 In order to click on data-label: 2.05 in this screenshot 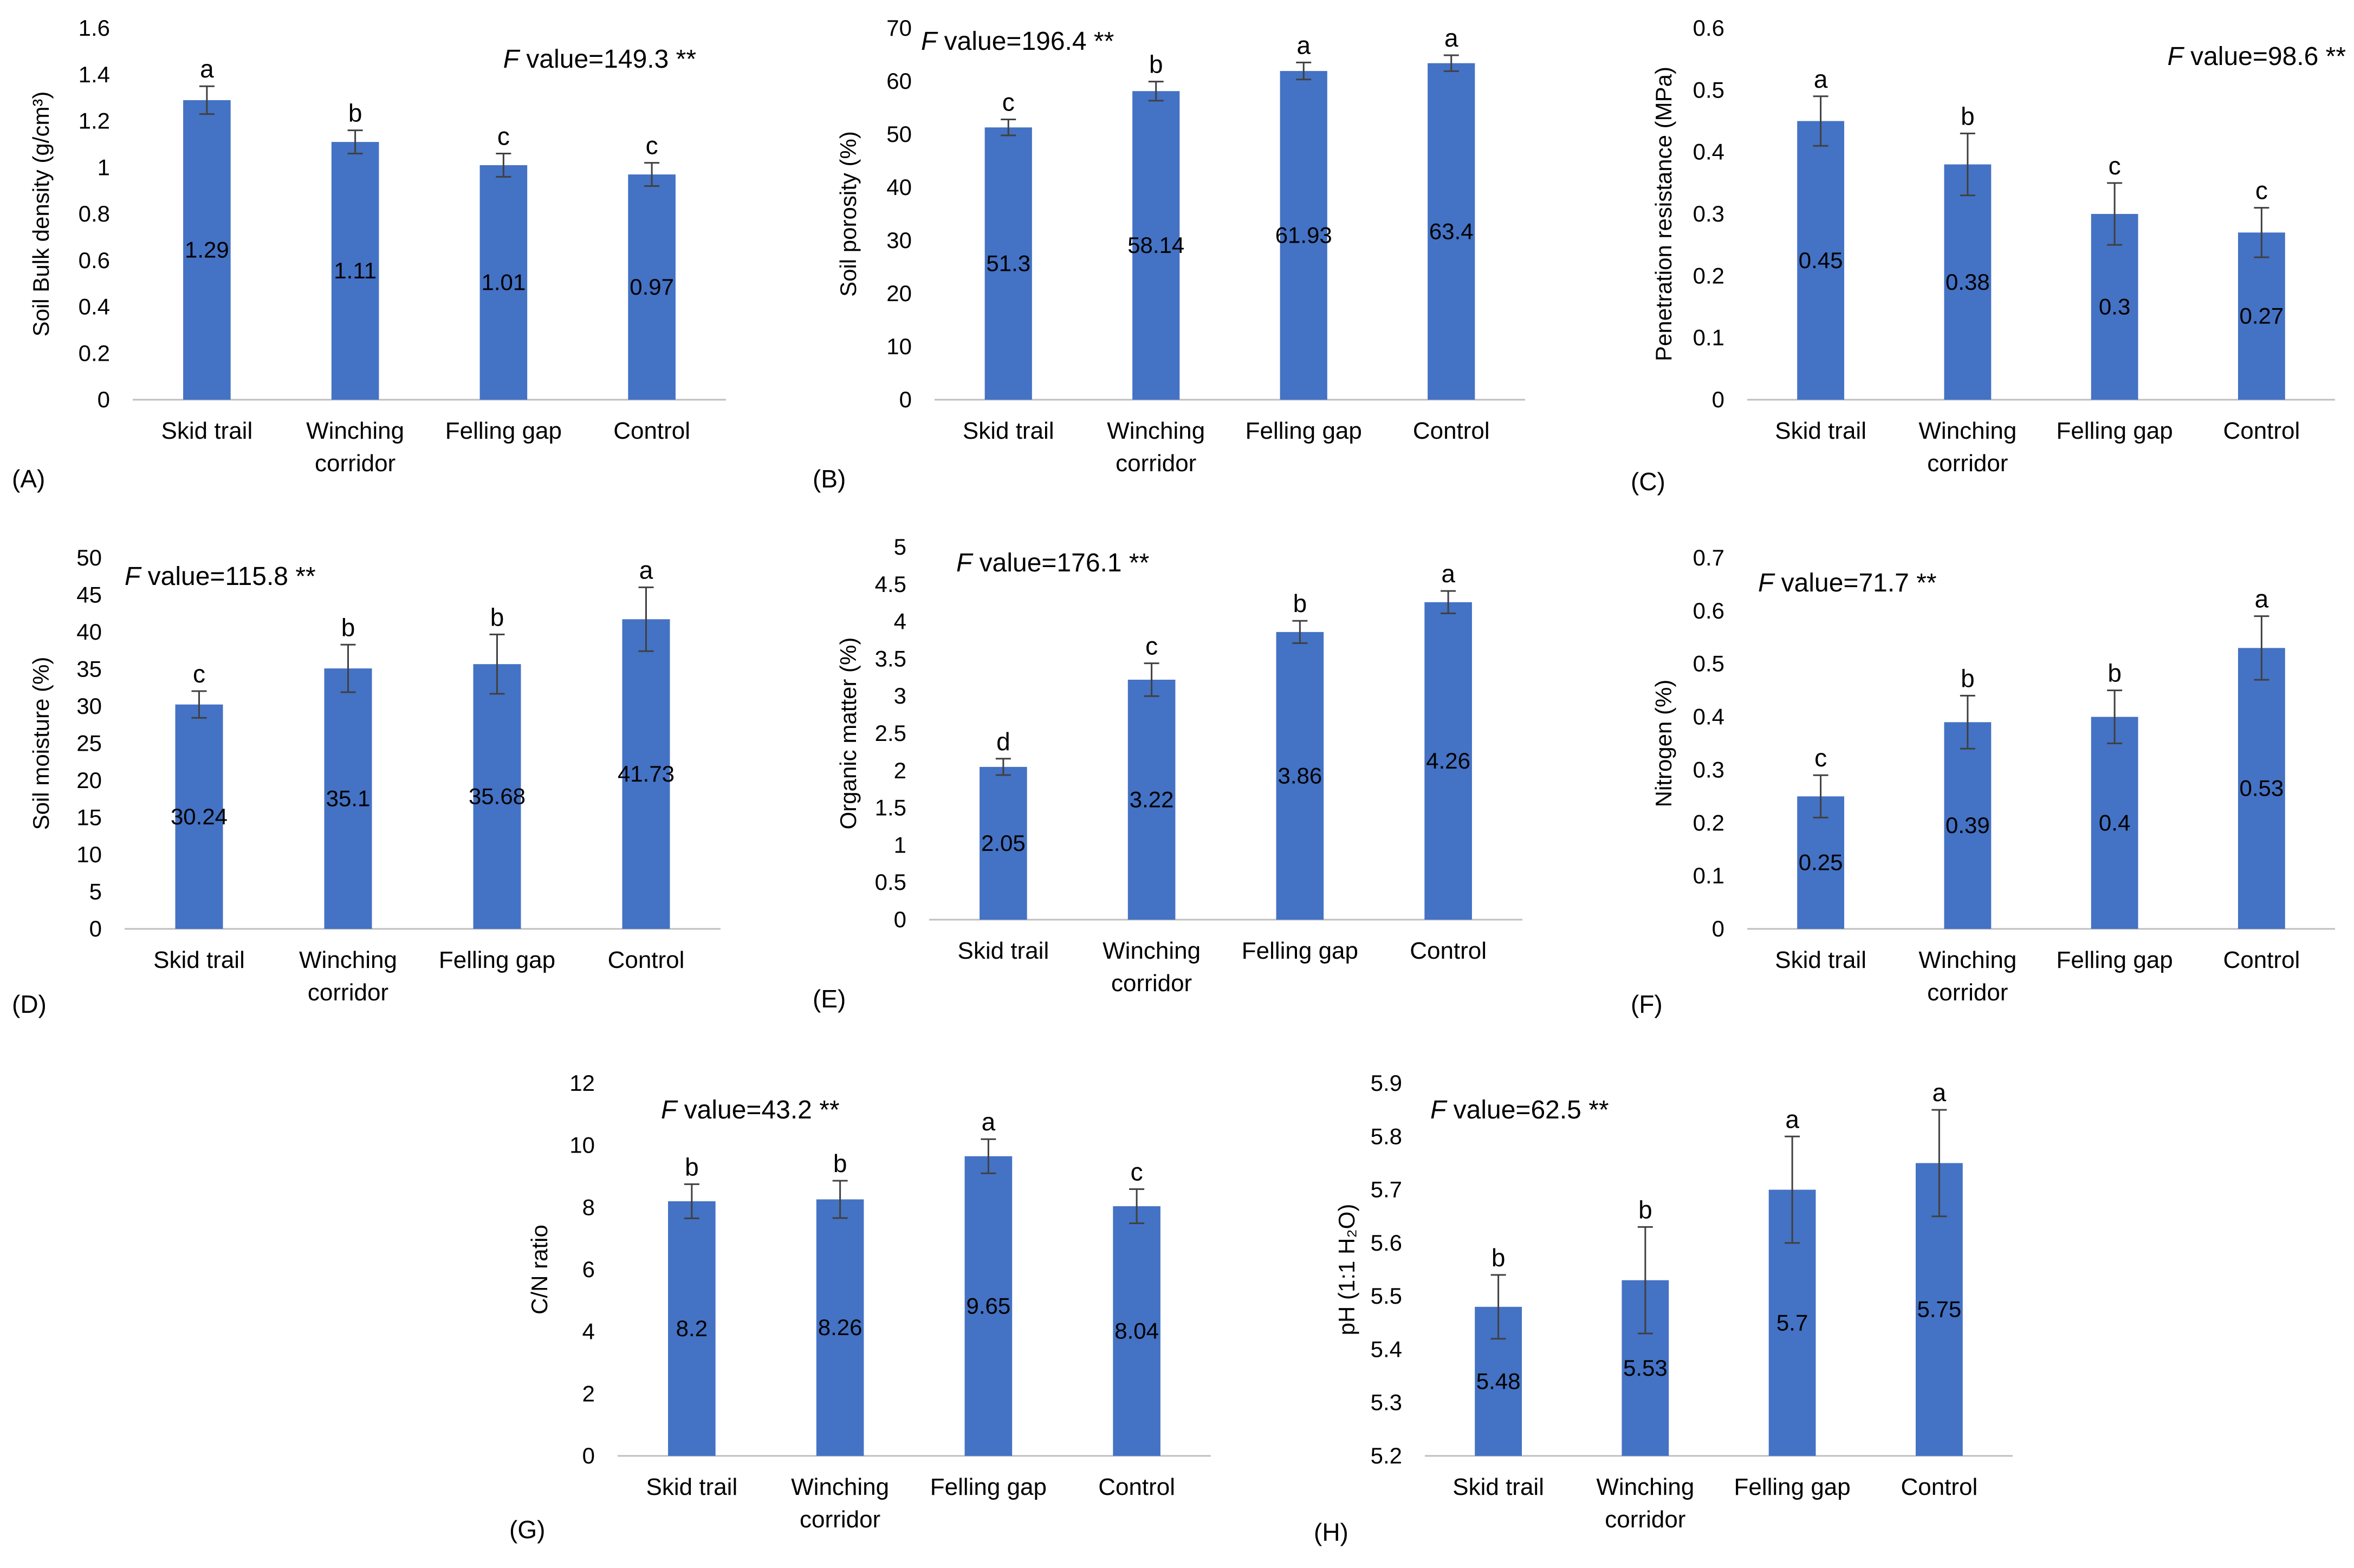, I will do `click(1003, 843)`.